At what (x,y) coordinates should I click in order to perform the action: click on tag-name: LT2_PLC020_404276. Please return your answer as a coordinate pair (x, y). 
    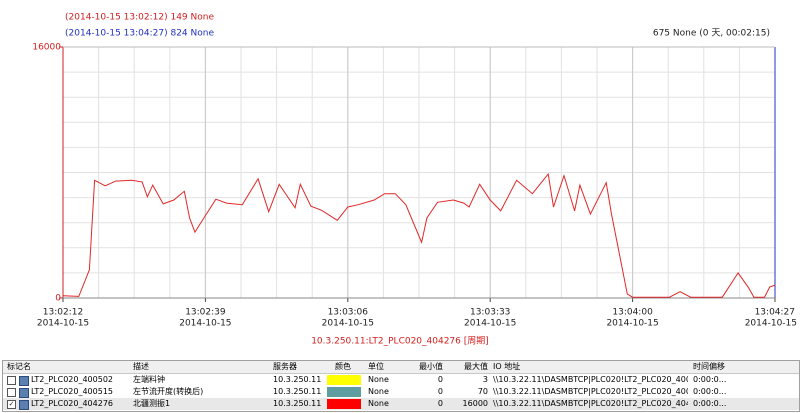
    Looking at the image, I should click on (72, 403).